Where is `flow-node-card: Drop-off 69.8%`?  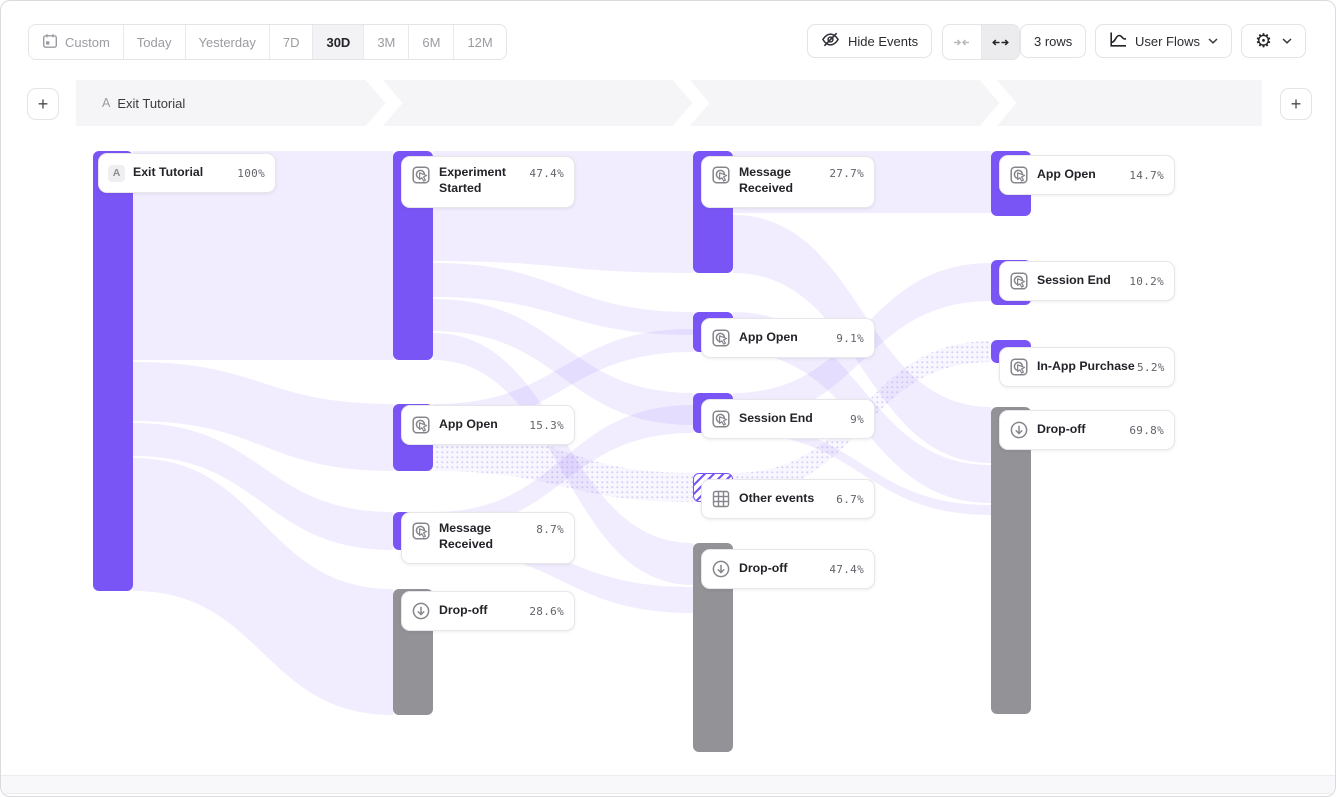
flow-node-card: Drop-off 69.8% is located at coordinates (1087, 430).